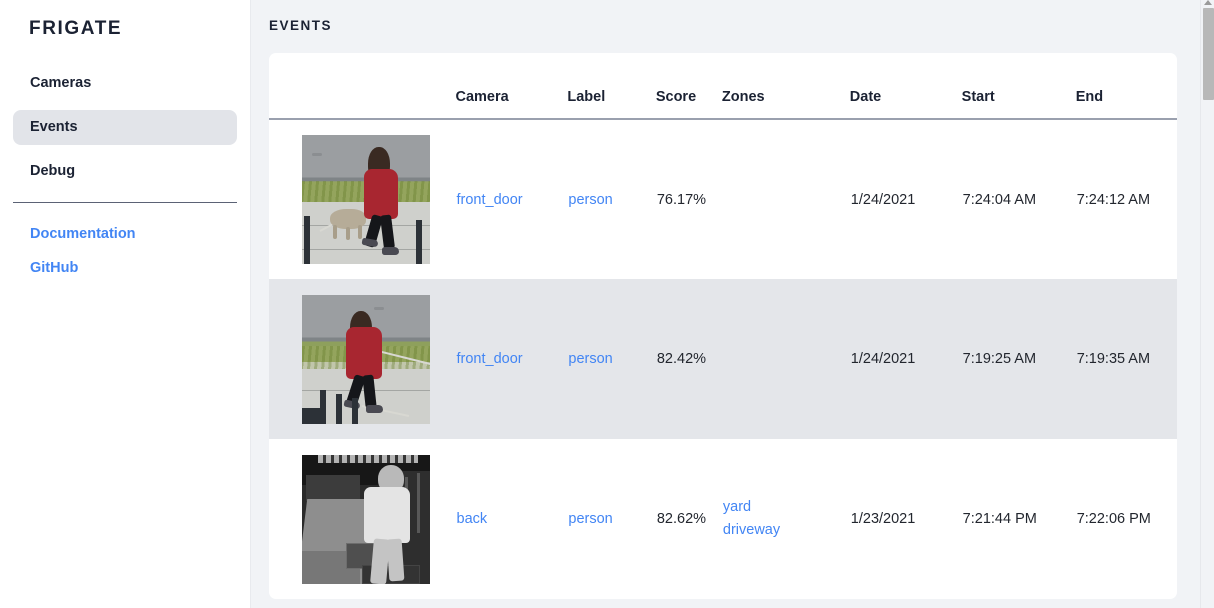 This screenshot has width=1214, height=608. What do you see at coordinates (611, 86) in the screenshot?
I see `column-header-label: Label` at bounding box center [611, 86].